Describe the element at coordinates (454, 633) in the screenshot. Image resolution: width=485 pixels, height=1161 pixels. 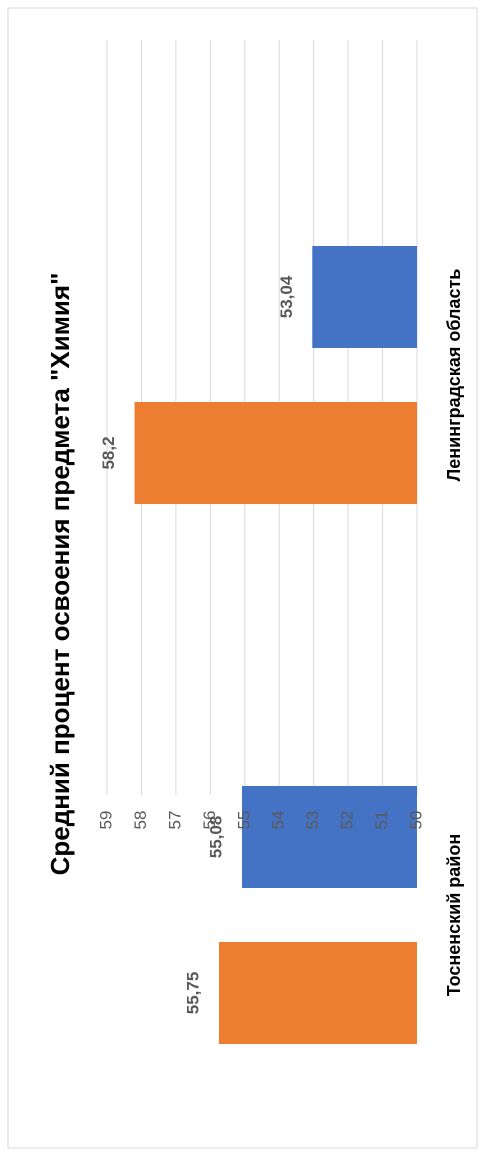
I see `category-labels: Тосненский район Ленинградская область` at that location.